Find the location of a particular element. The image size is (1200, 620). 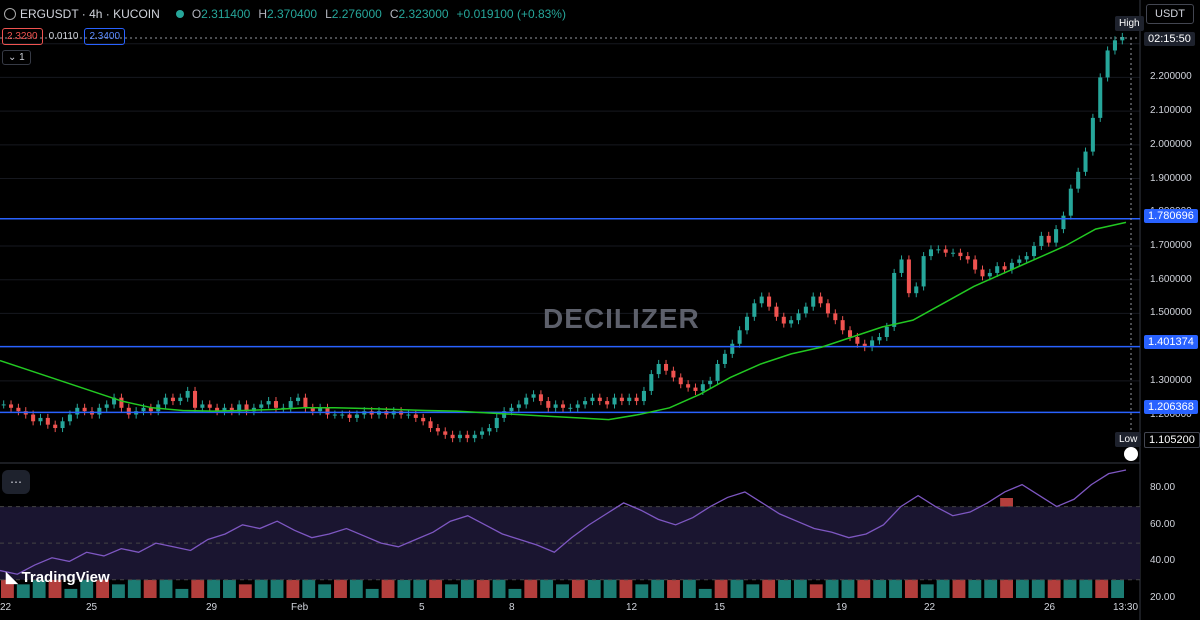

symbol-title: ERGUSDT · 4h · KUCOIN is located at coordinates (90, 14).